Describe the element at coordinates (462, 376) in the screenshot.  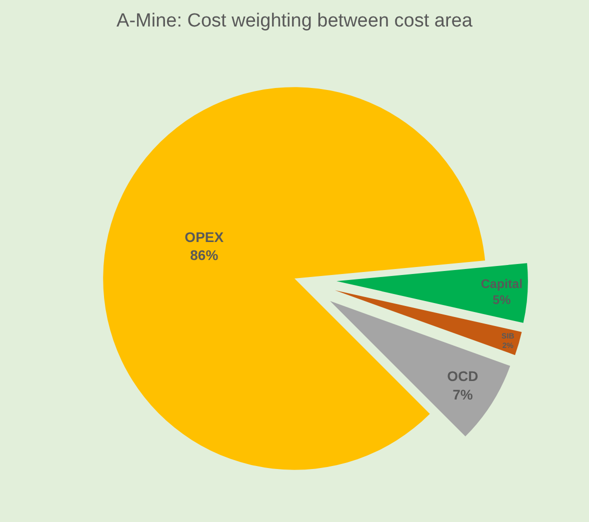
I see `slice-label: OCD` at that location.